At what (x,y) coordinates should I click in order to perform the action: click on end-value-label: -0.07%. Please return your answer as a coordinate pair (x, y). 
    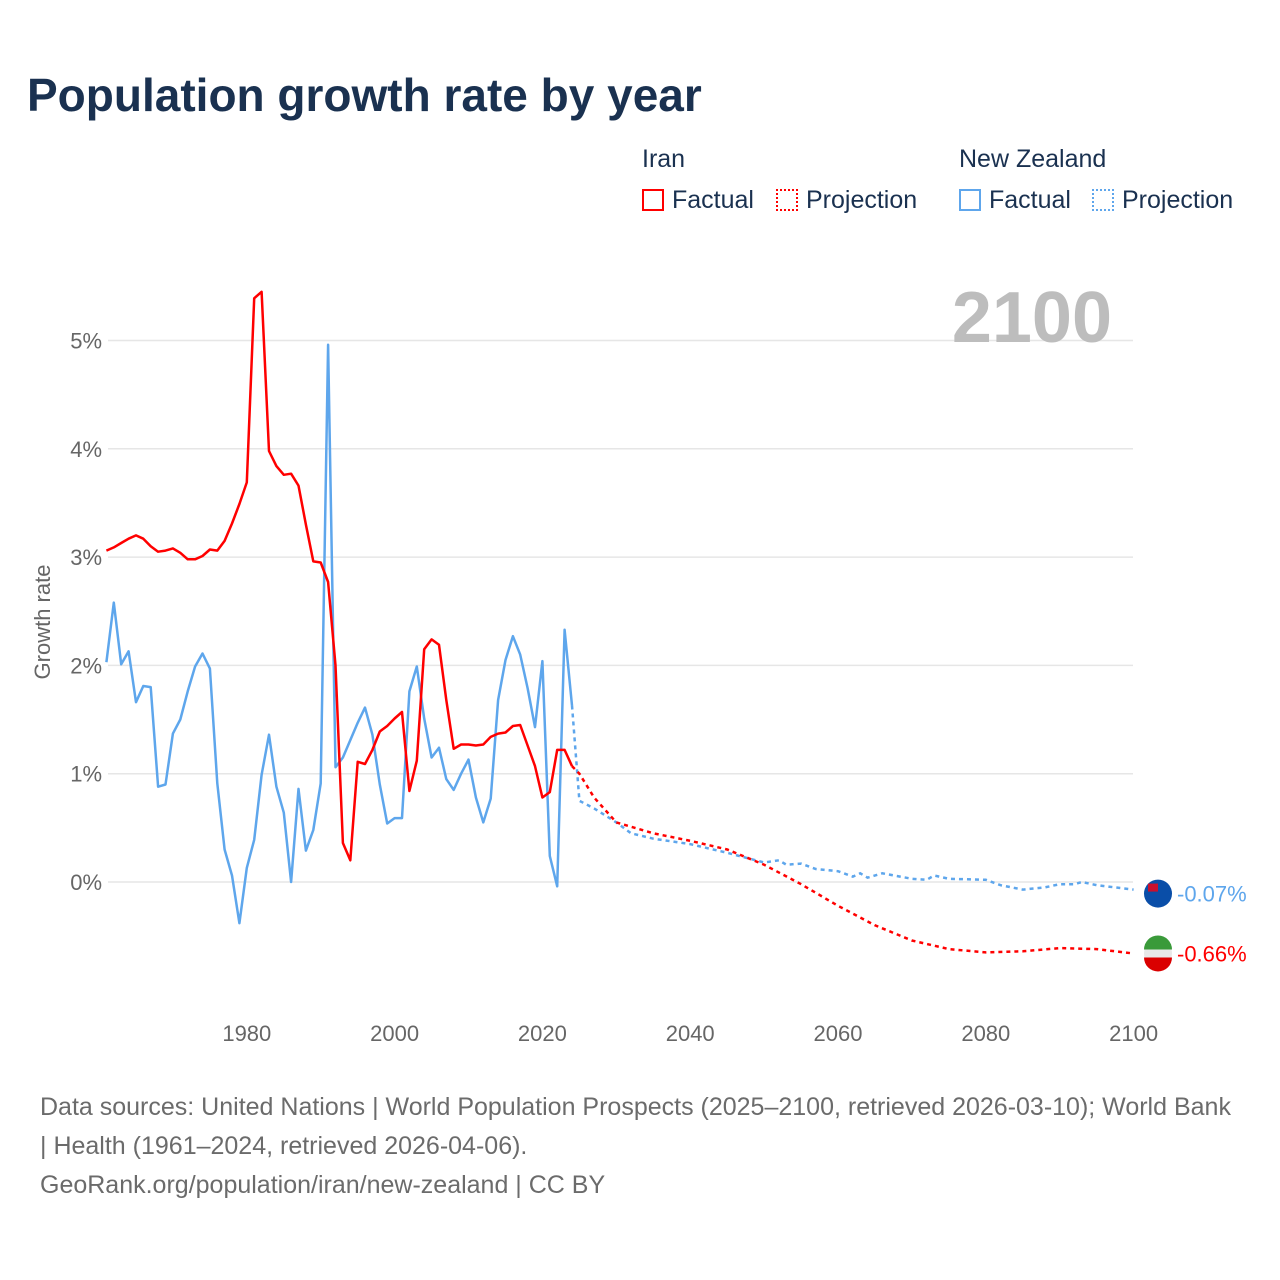
    Looking at the image, I should click on (1212, 894).